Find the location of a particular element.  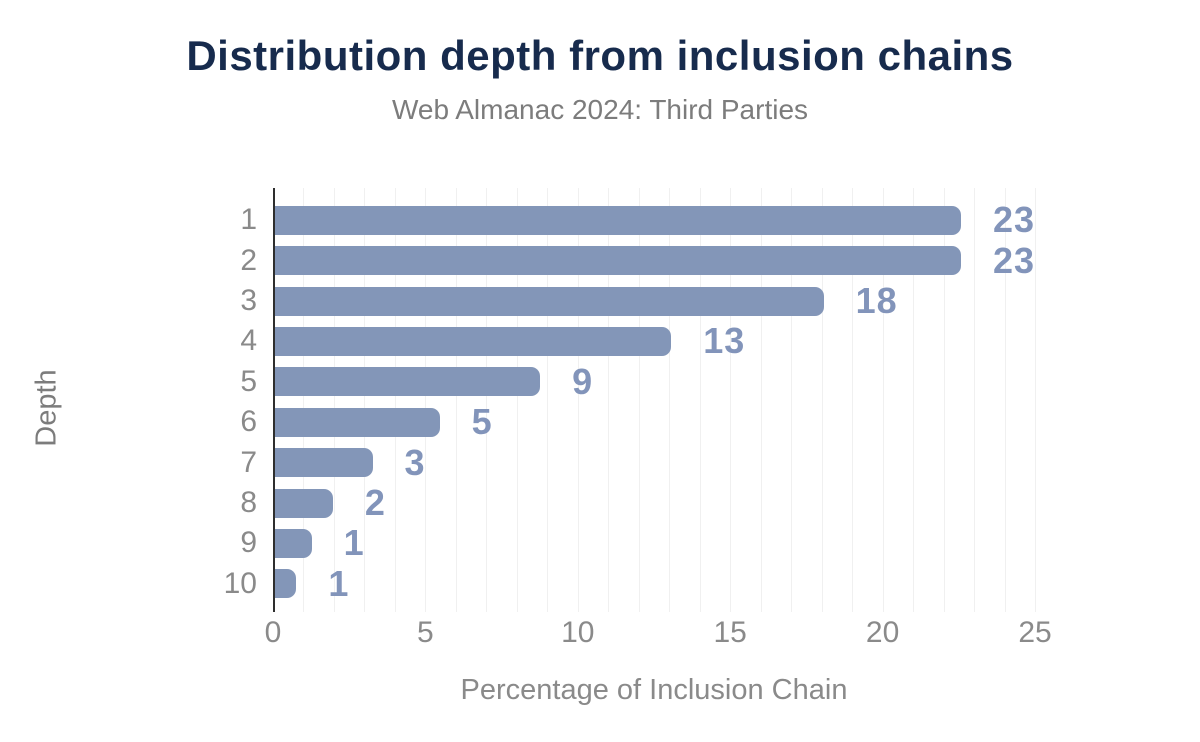

value-label: 18 is located at coordinates (876, 301).